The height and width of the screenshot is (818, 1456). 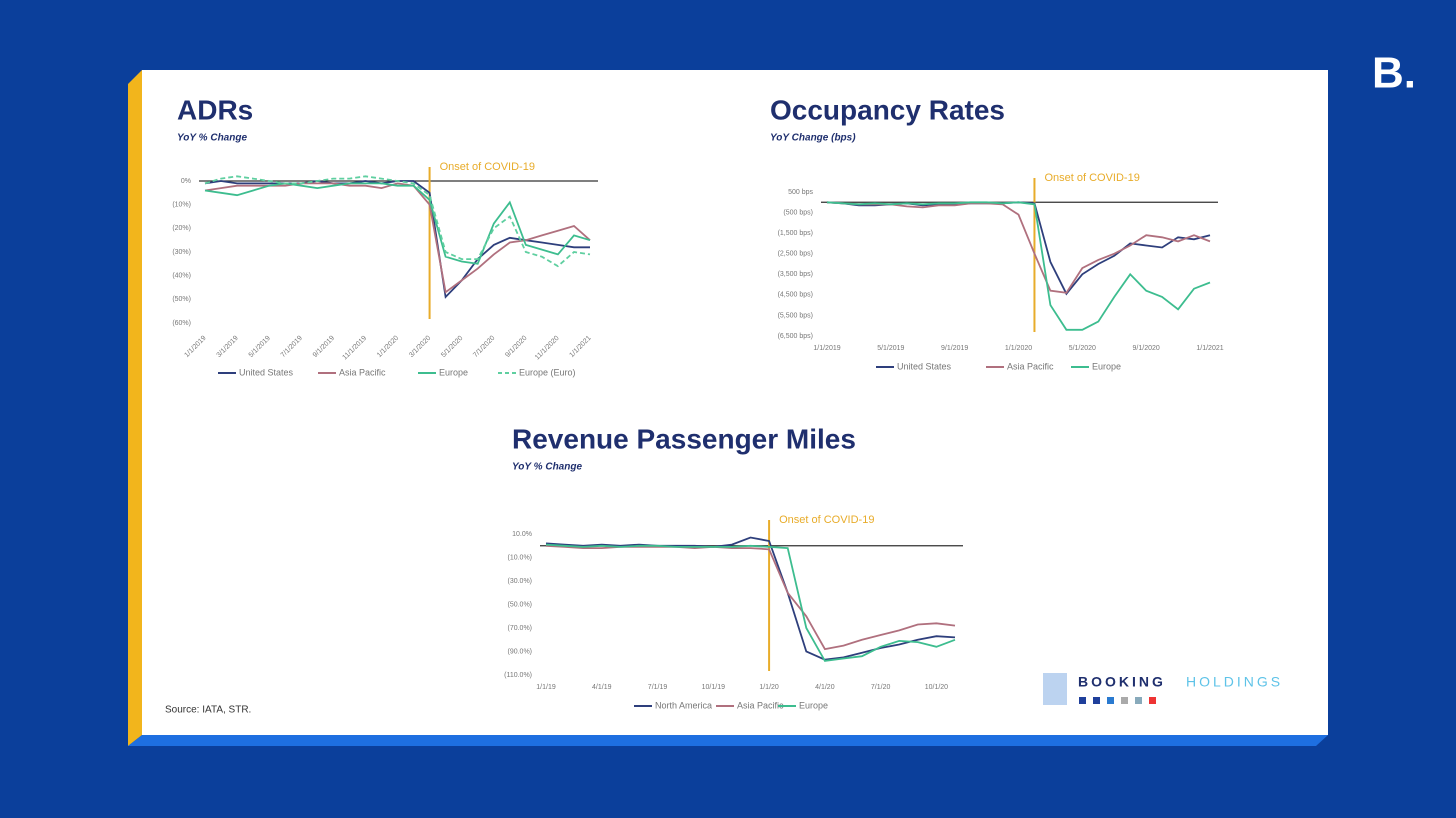 What do you see at coordinates (519, 581) in the screenshot?
I see `y-tick-label: (30.0%)` at bounding box center [519, 581].